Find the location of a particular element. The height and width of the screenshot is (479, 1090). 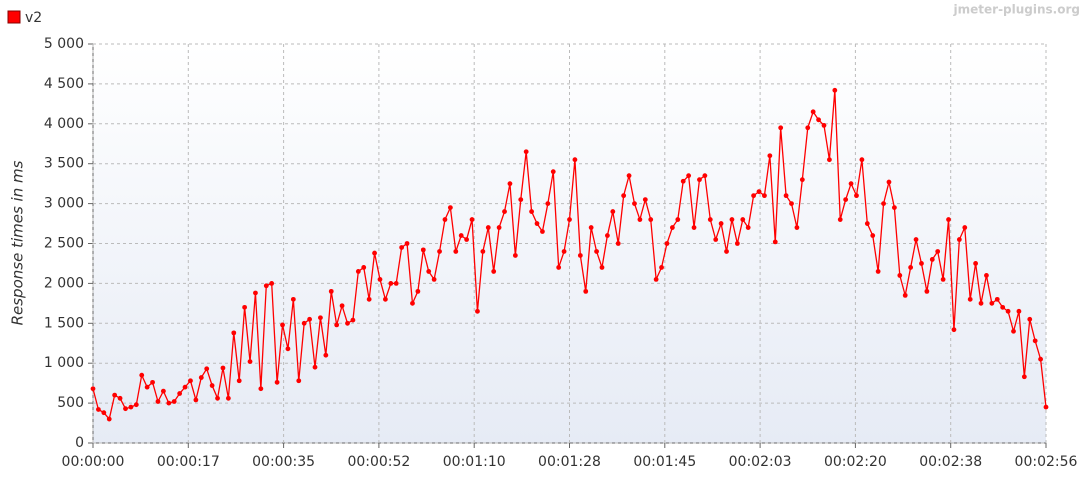

y-axis-label: Response times in ms is located at coordinates (18, 242).